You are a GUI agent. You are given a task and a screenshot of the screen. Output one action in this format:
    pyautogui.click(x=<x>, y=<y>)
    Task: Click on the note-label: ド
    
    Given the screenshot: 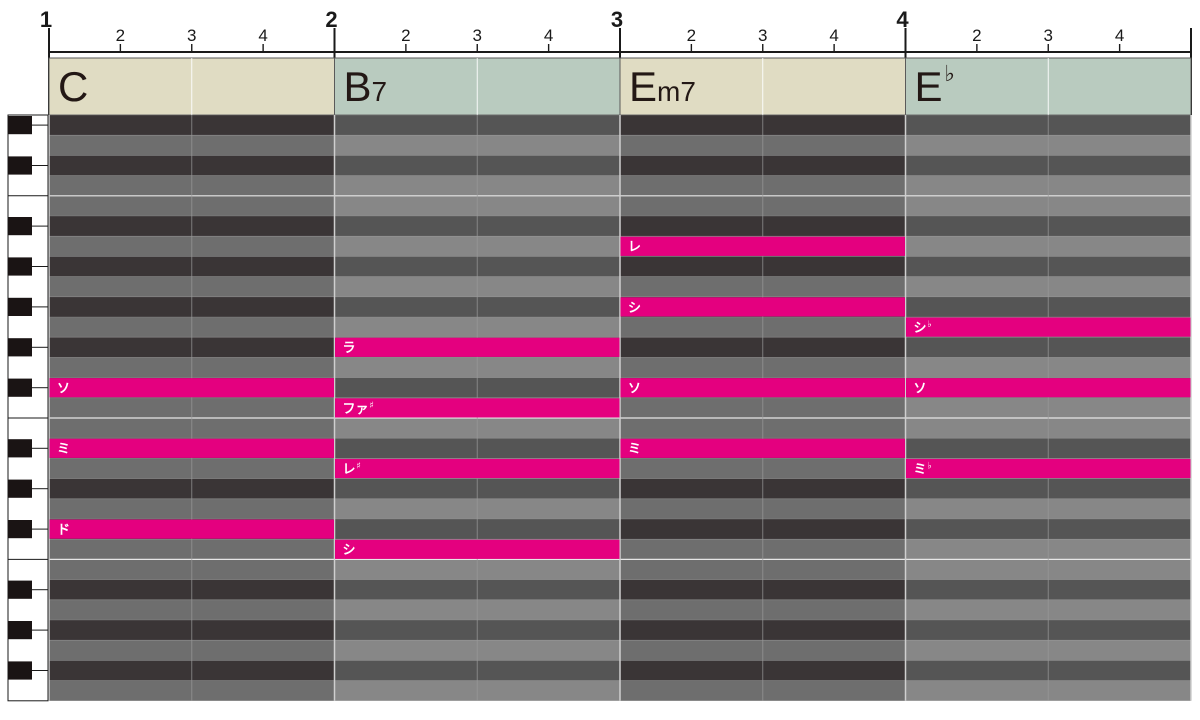 What is the action you would take?
    pyautogui.click(x=63, y=530)
    